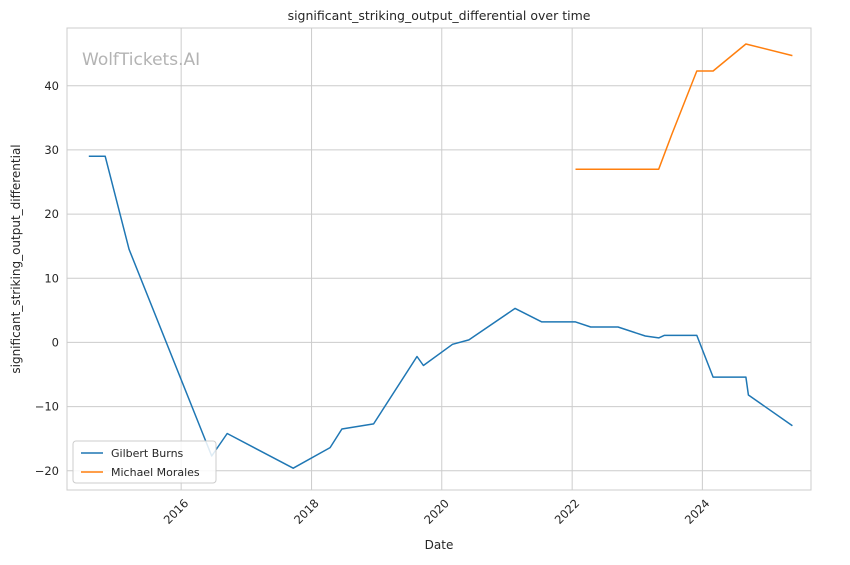 The image size is (850, 565). What do you see at coordinates (436, 511) in the screenshot?
I see `x-tick-label: 2020` at bounding box center [436, 511].